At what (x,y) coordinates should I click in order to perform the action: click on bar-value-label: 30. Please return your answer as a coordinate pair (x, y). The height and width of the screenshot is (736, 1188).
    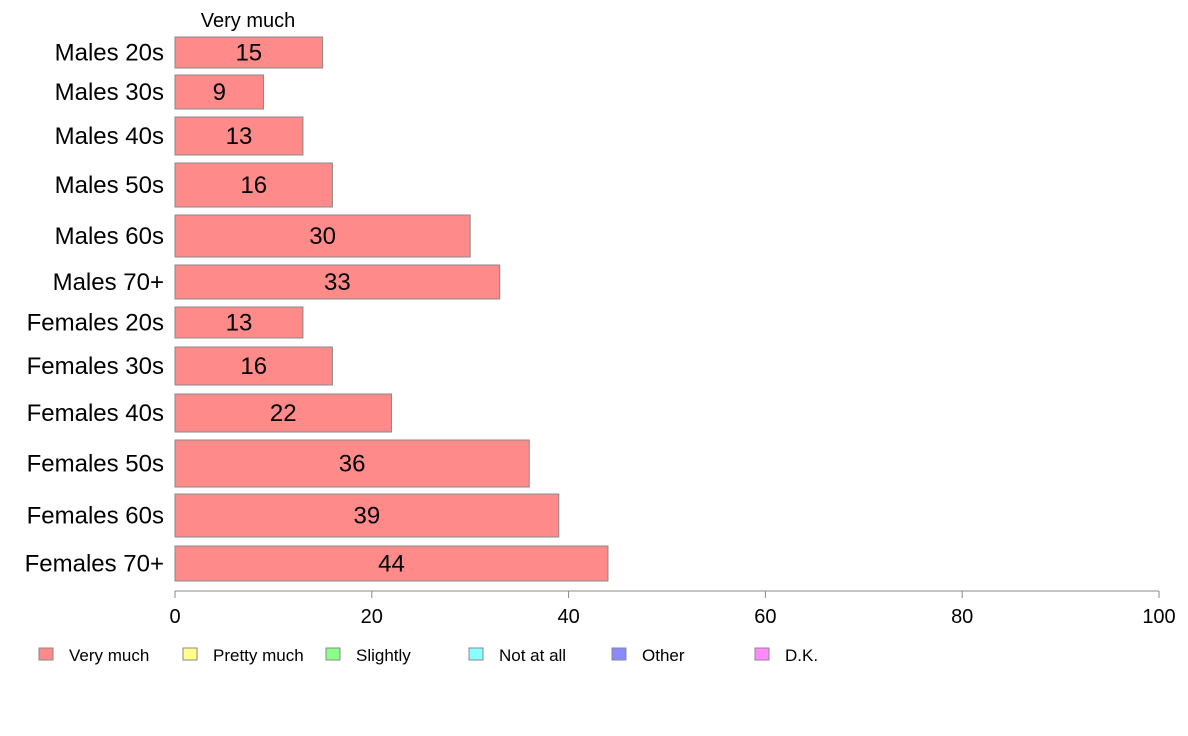
    Looking at the image, I should click on (322, 236).